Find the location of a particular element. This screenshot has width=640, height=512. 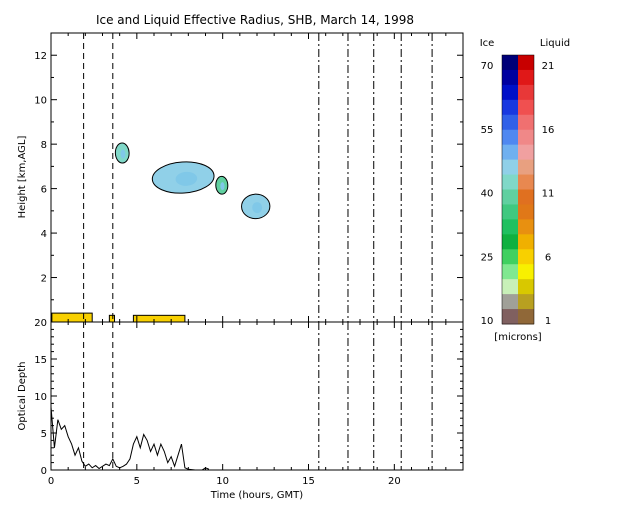

legend-liquid-label: Liquid is located at coordinates (555, 43).